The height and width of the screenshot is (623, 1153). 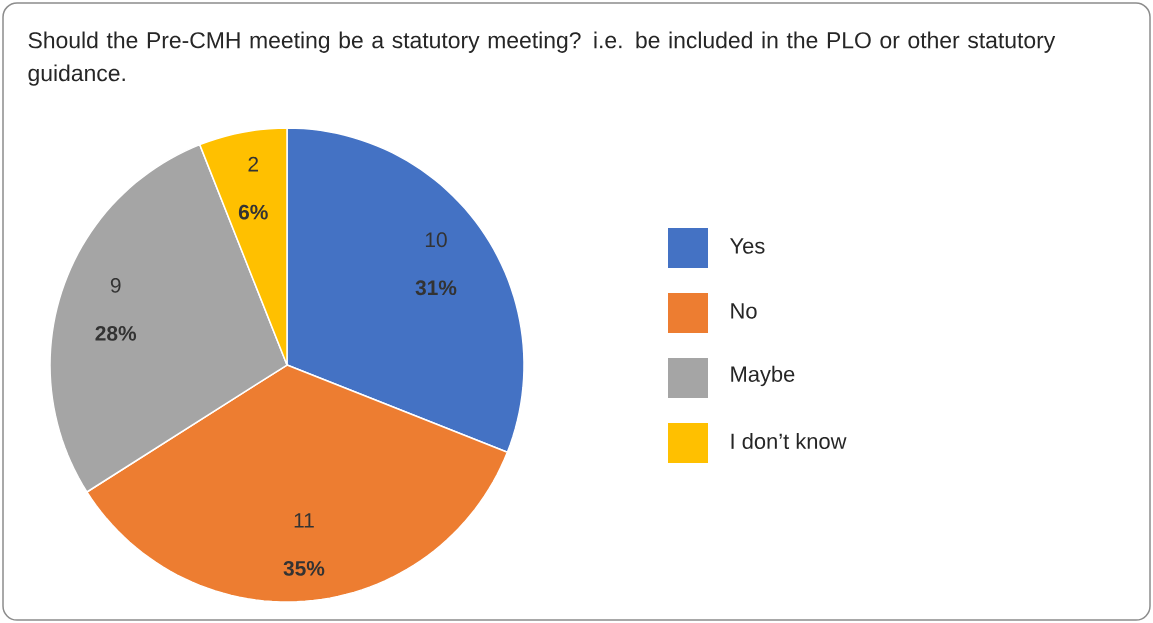 What do you see at coordinates (253, 212) in the screenshot?
I see `data-label: 6%` at bounding box center [253, 212].